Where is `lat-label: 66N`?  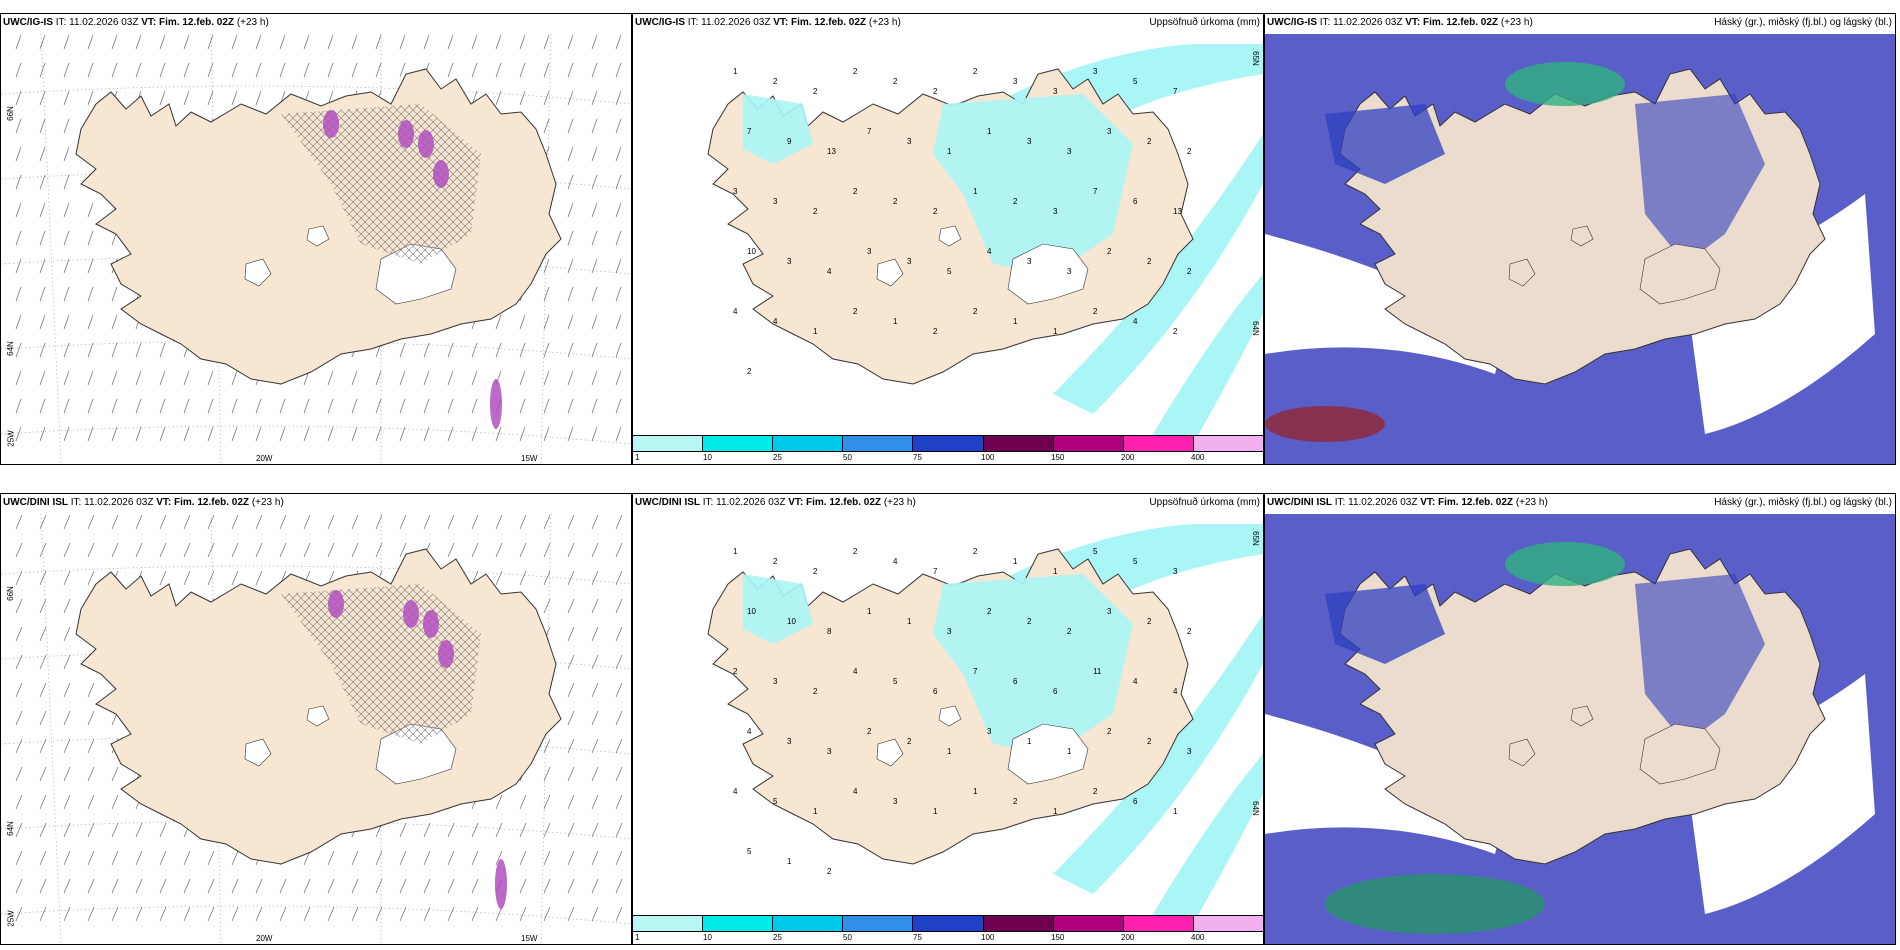
lat-label: 66N is located at coordinates (10, 593).